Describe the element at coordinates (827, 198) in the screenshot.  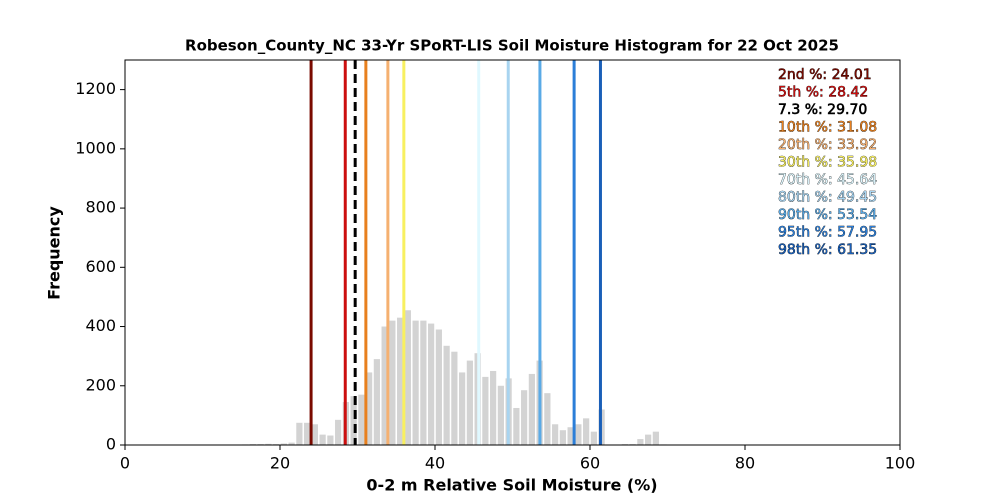
I see `legend-entry: 80th %: 49.45` at that location.